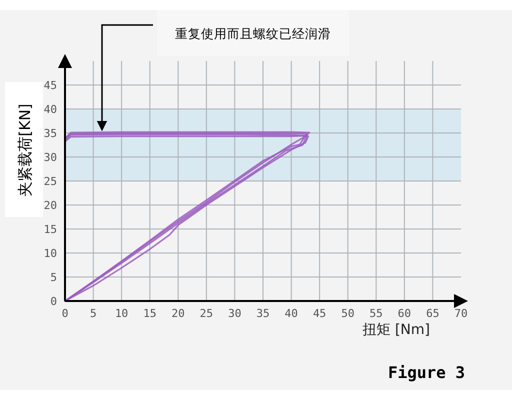  I want to click on y-tick-label: 10, so click(50, 253).